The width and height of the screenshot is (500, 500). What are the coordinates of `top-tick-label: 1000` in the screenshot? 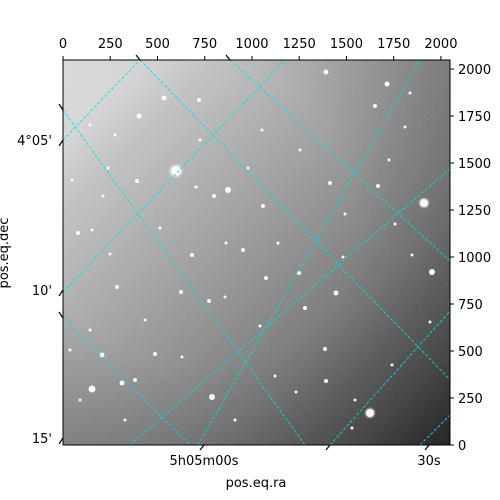 It's located at (251, 44).